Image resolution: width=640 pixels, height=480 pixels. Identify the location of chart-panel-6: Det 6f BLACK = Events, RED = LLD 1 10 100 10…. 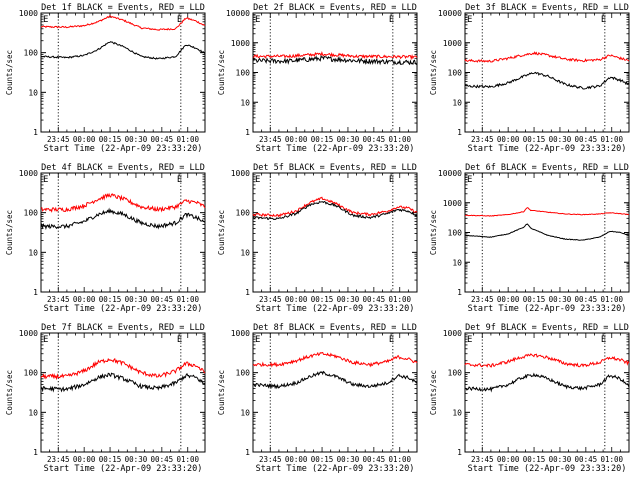
(529, 238).